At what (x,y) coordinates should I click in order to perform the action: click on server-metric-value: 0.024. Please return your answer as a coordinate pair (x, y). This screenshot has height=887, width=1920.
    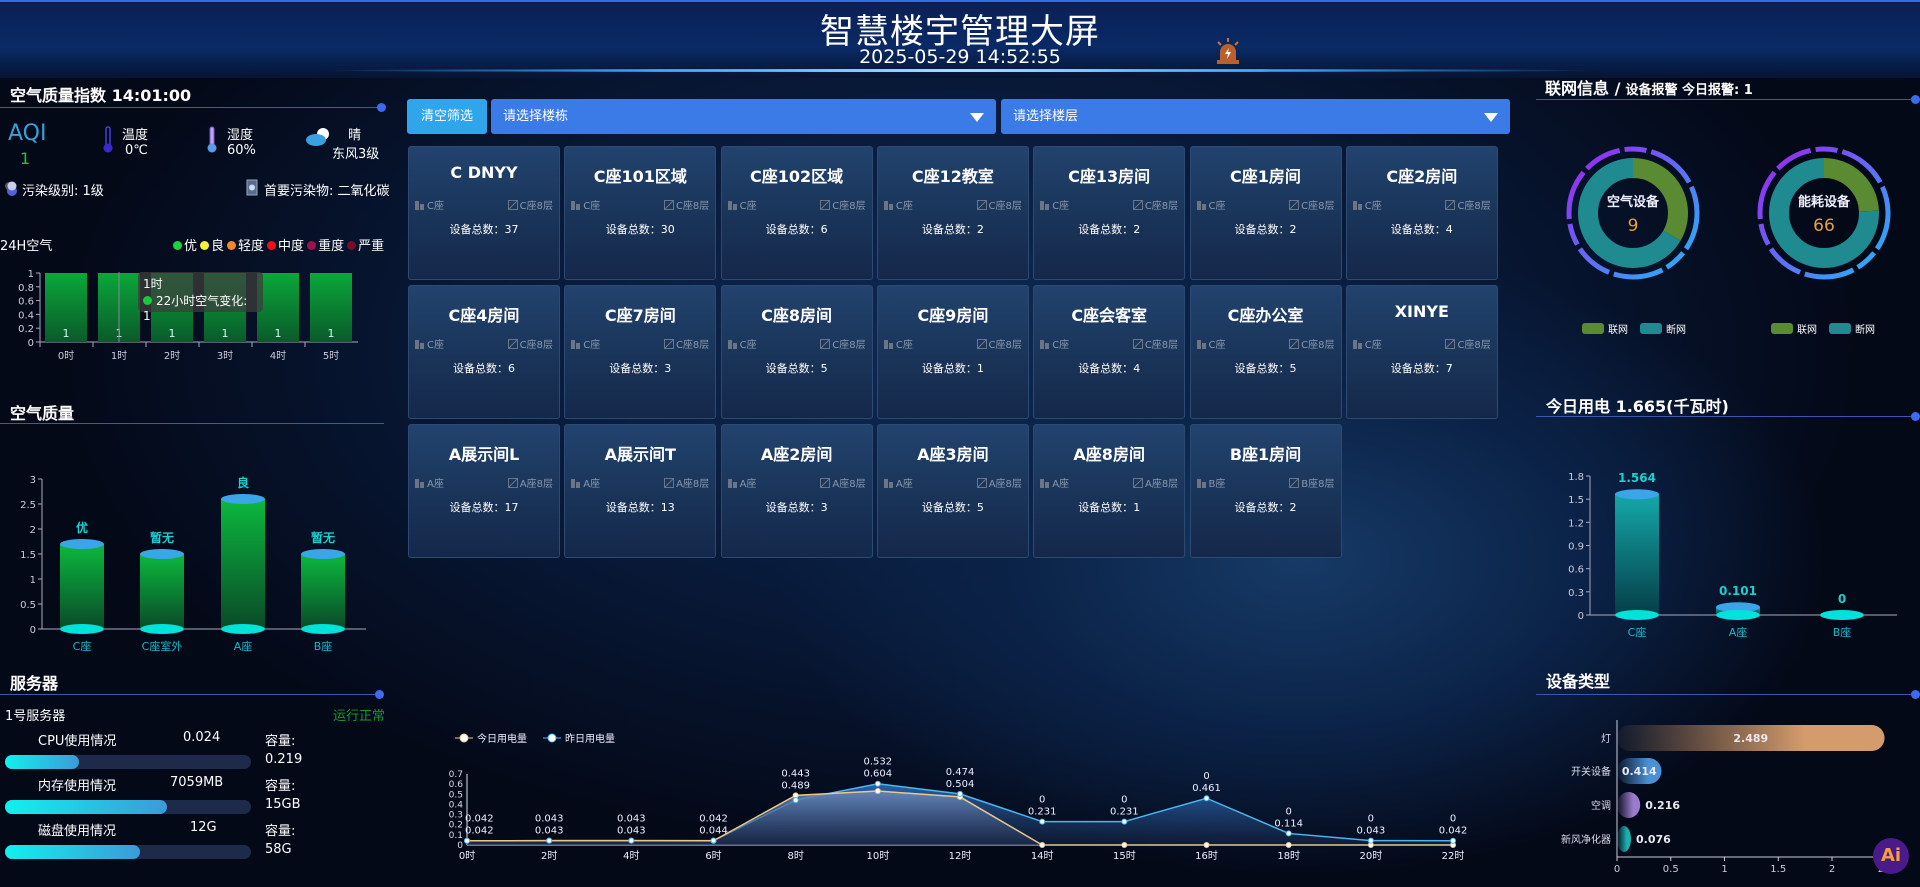
    Looking at the image, I should click on (202, 737).